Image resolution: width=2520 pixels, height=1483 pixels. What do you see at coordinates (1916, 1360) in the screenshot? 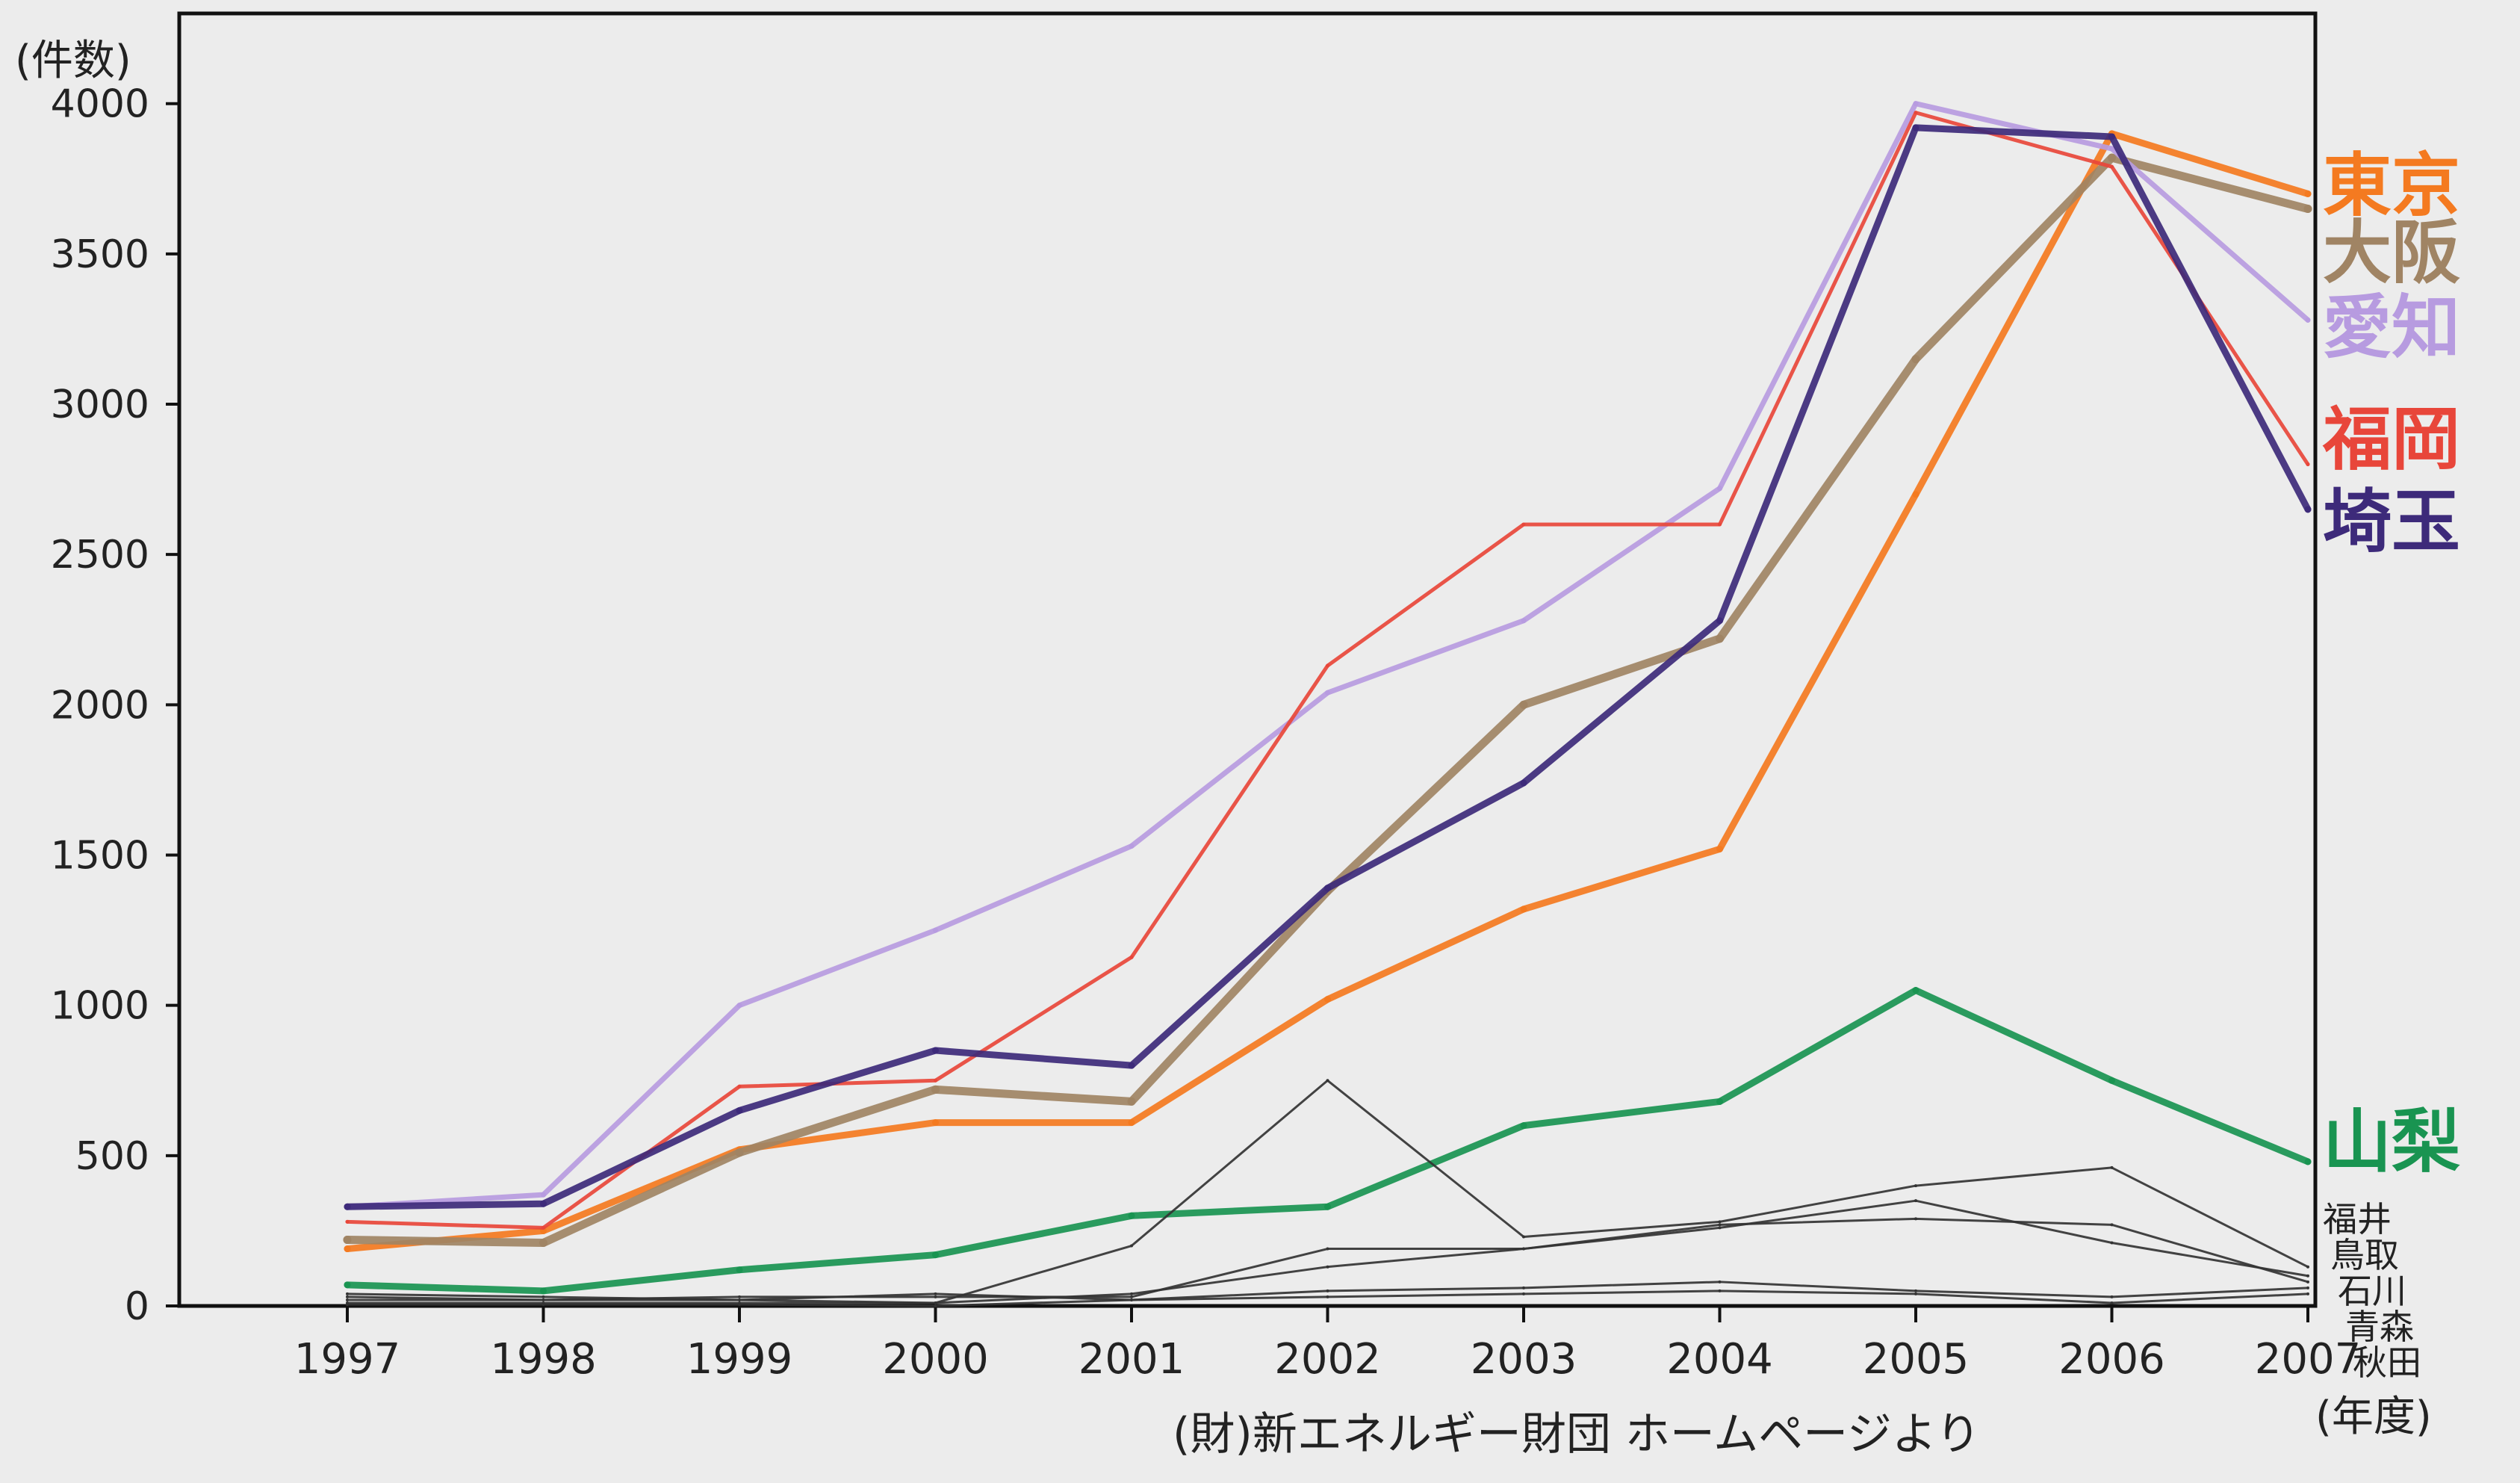
I see `x-tick-label: 2005` at bounding box center [1916, 1360].